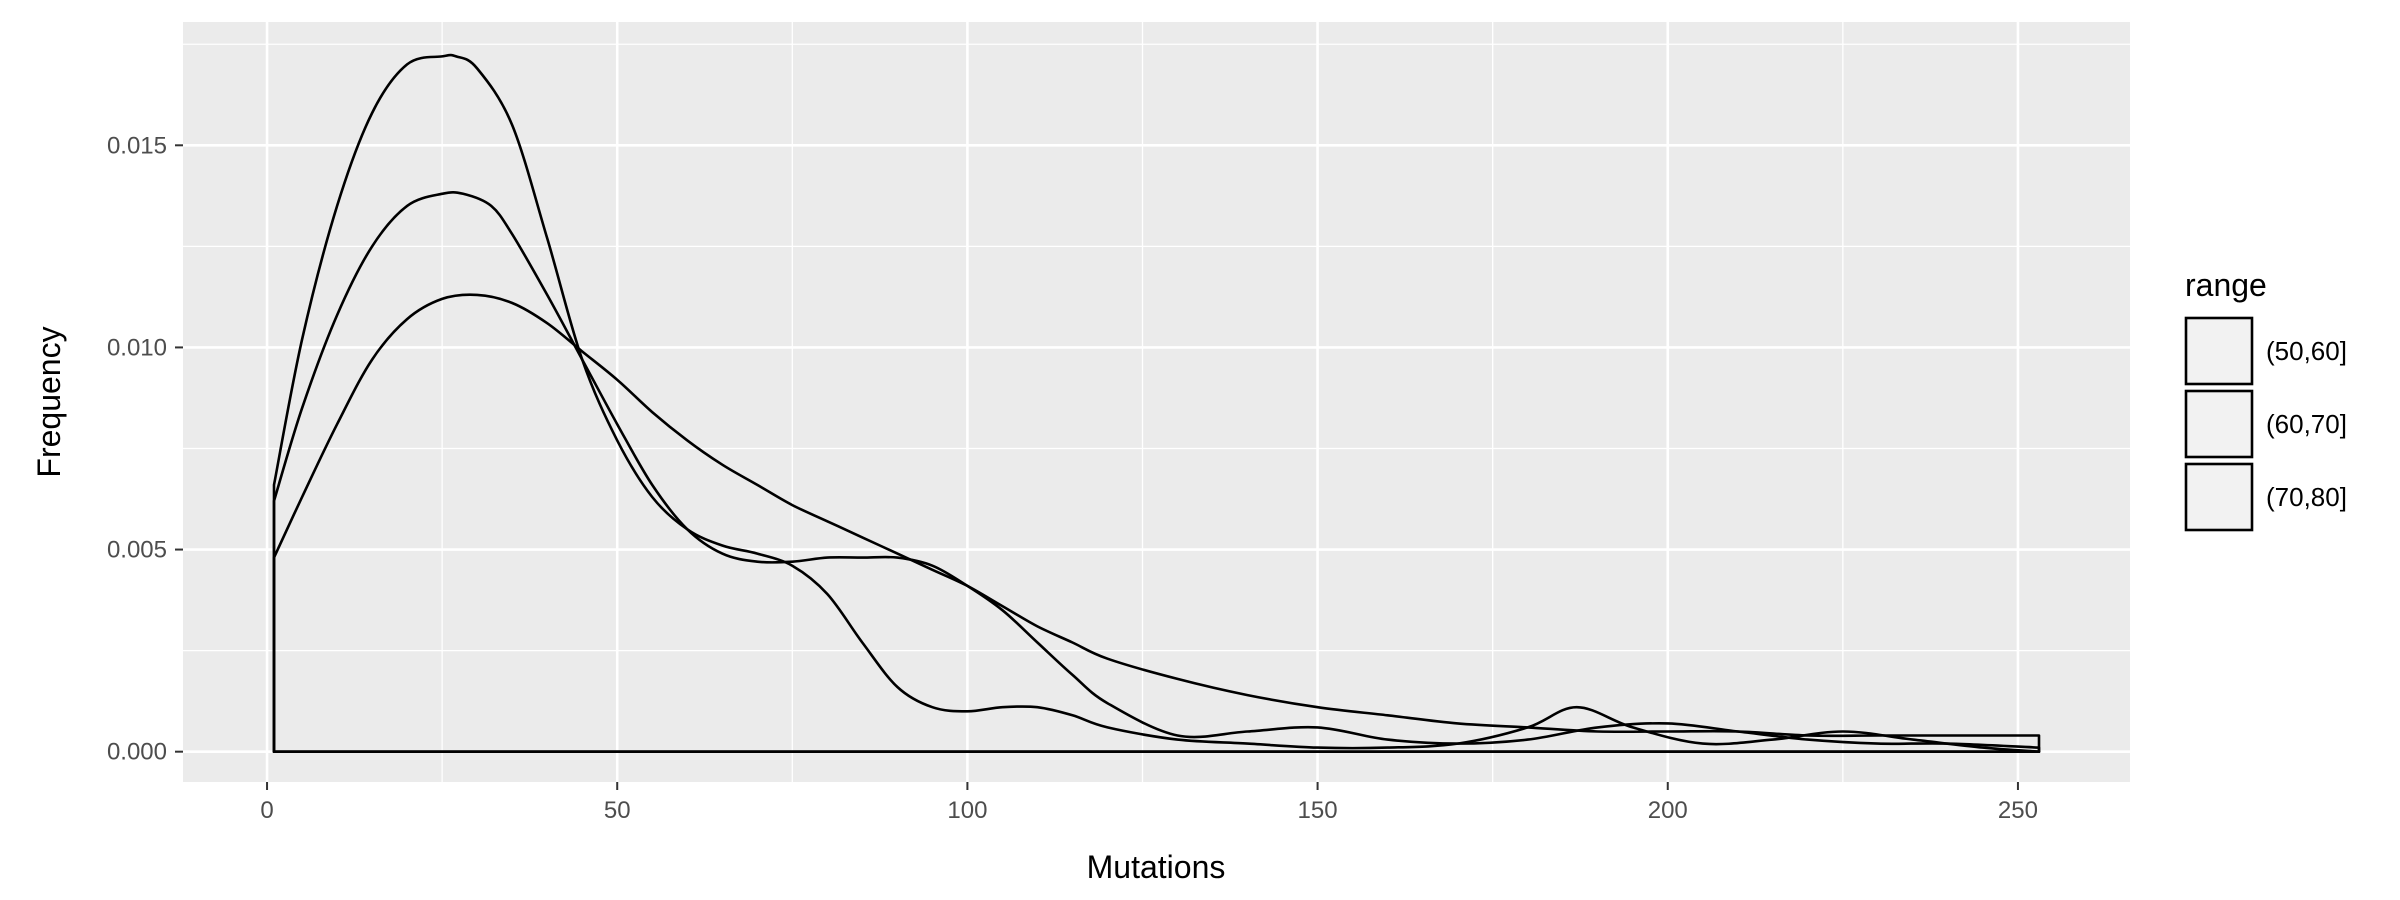  I want to click on x-axis-title: Mutations, so click(1156, 867).